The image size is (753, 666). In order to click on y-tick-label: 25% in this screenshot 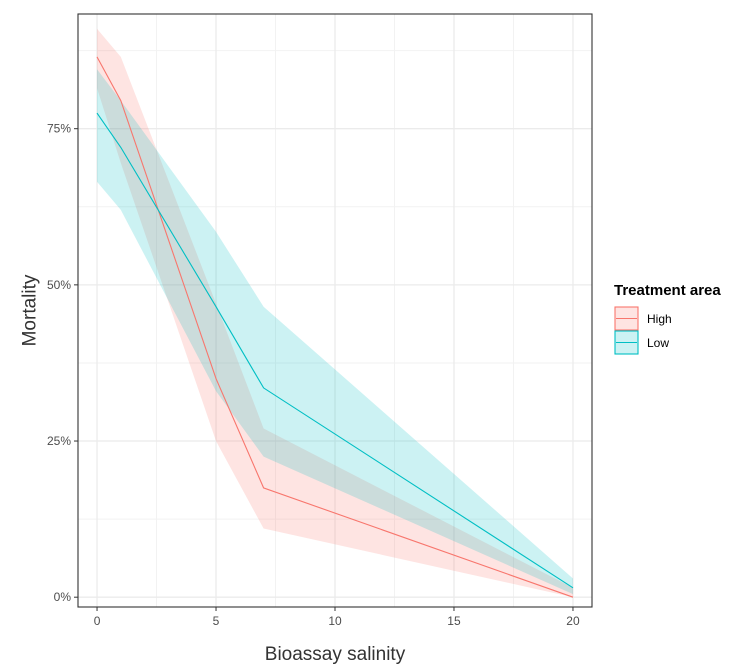, I will do `click(59, 441)`.